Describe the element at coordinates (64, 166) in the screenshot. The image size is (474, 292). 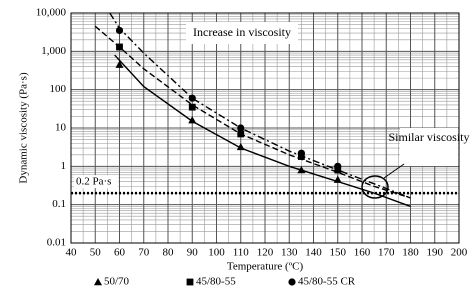
I see `y-tick-label: 1` at that location.